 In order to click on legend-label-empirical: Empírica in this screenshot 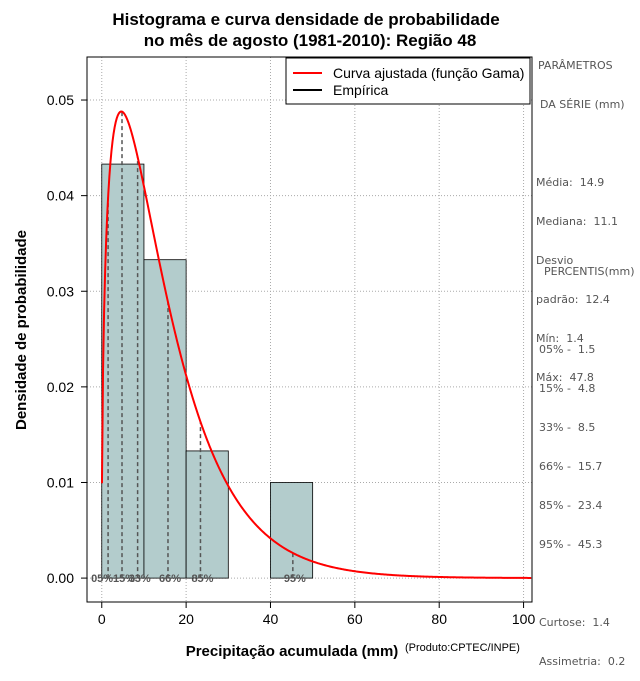, I will do `click(360, 90)`.